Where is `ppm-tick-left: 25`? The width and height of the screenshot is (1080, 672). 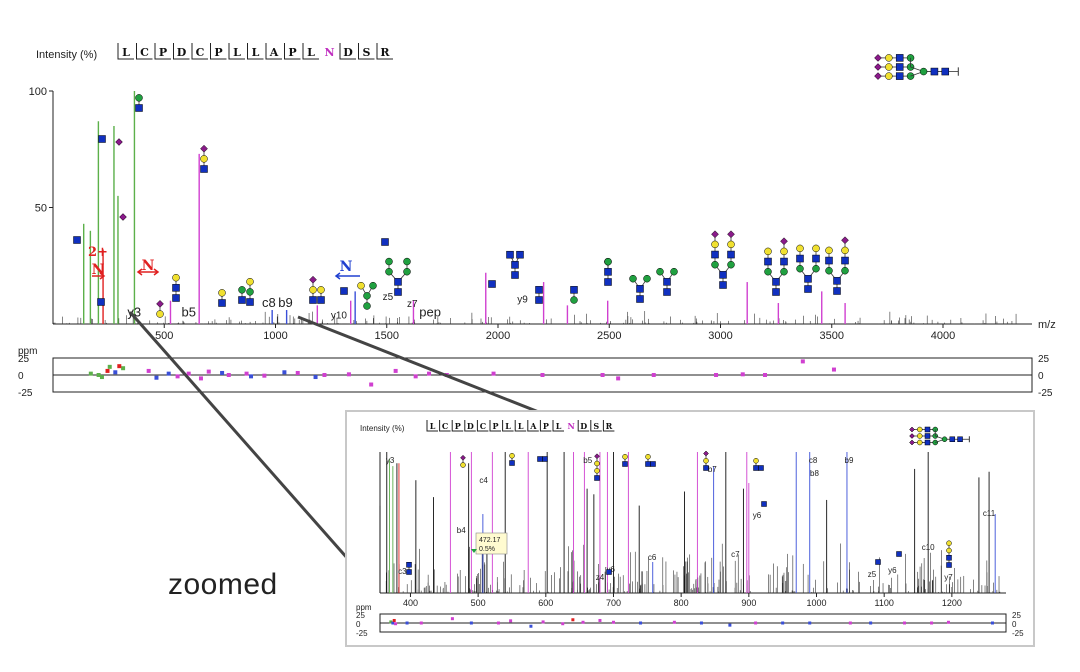
ppm-tick-left: 25 is located at coordinates (24, 359).